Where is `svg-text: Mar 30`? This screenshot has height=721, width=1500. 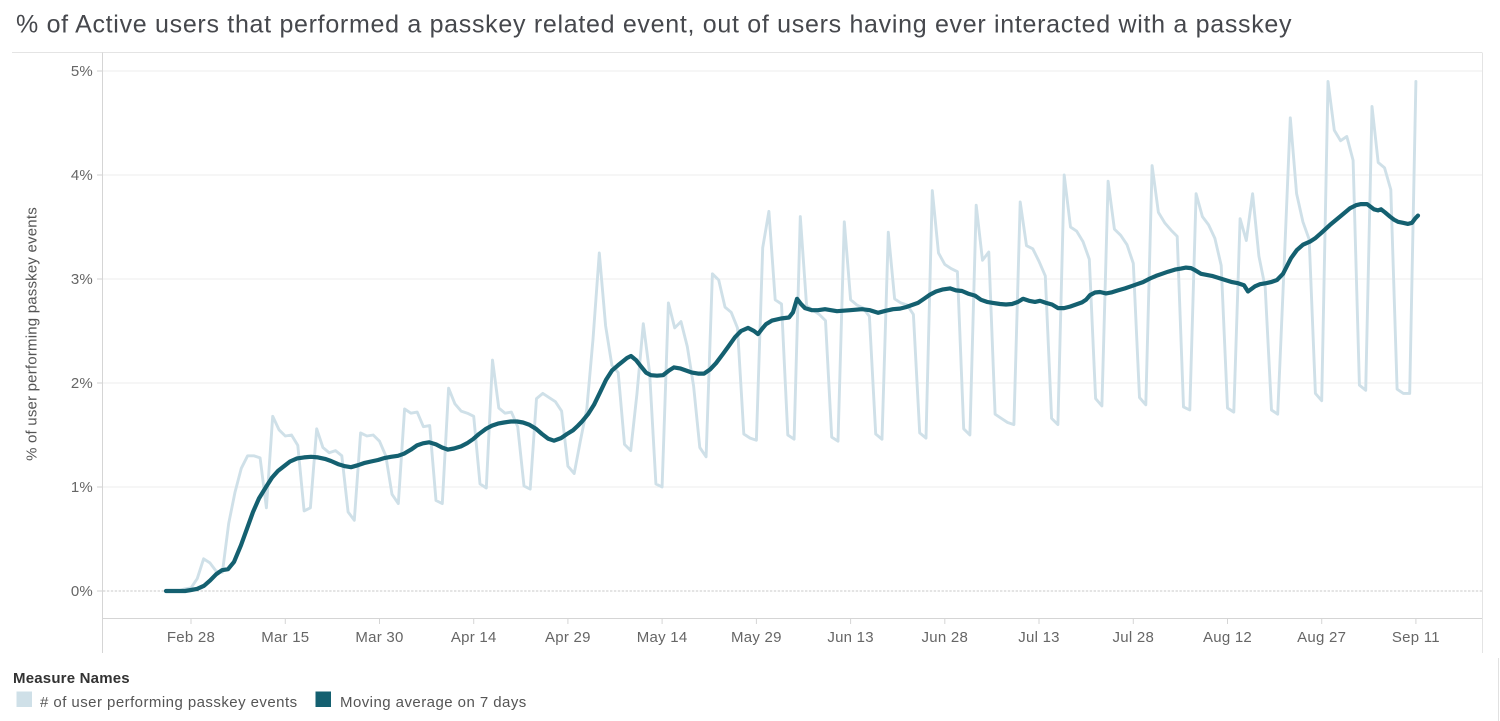
svg-text: Mar 30 is located at coordinates (379, 637).